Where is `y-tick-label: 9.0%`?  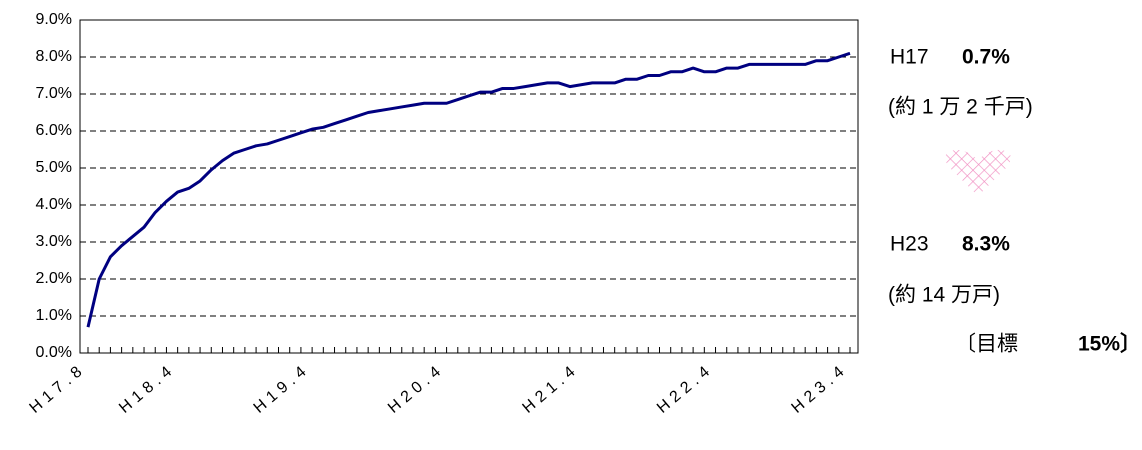
y-tick-label: 9.0% is located at coordinates (54, 19).